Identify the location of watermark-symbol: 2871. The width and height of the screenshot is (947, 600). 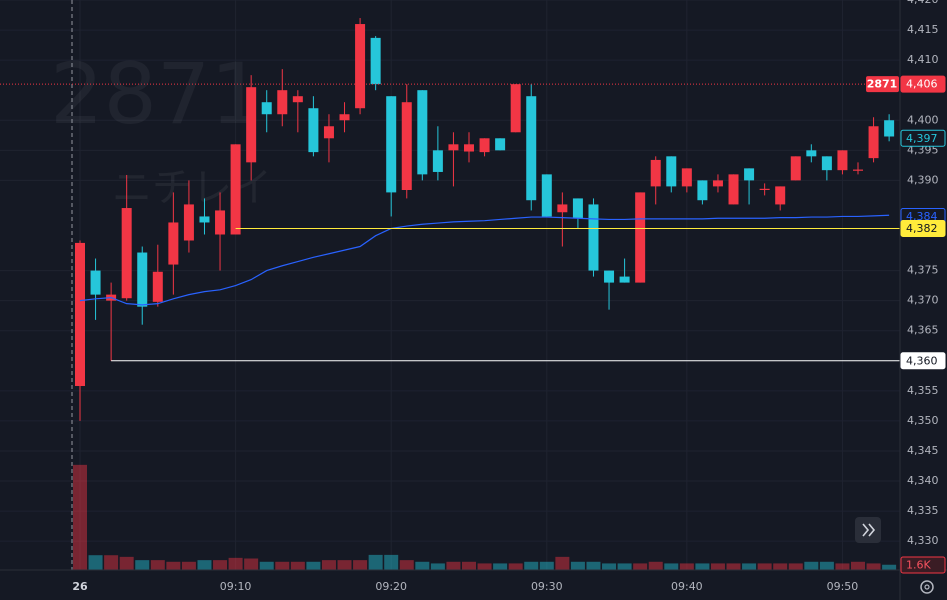
(157, 94).